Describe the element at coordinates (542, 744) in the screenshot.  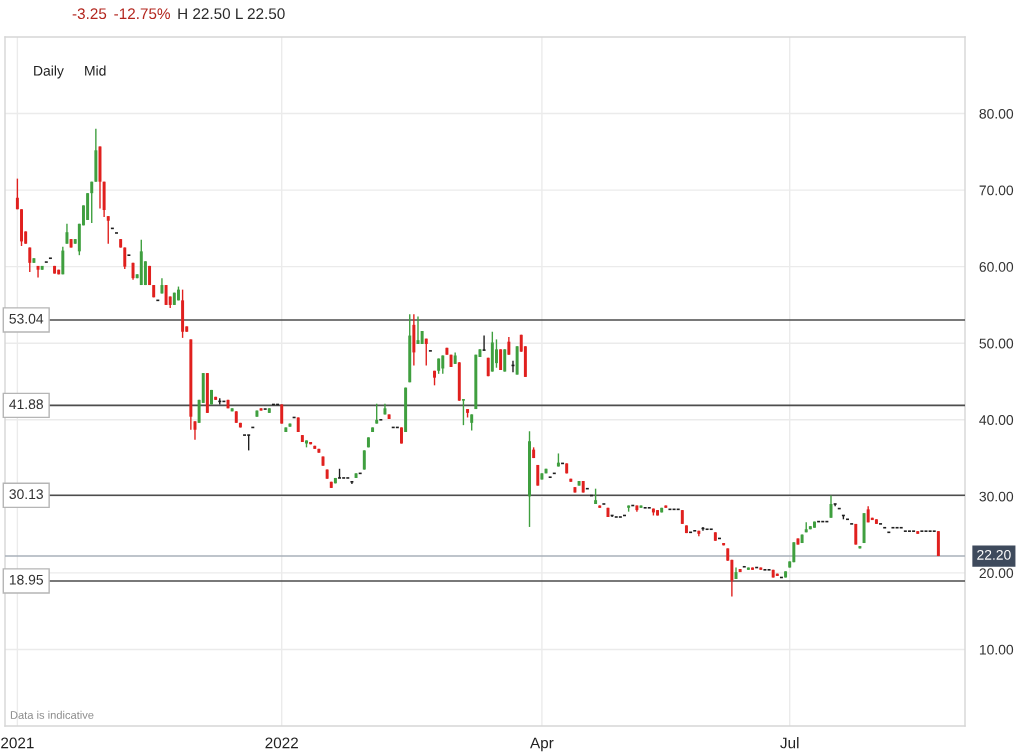
I see `x-tick-label: Apr` at that location.